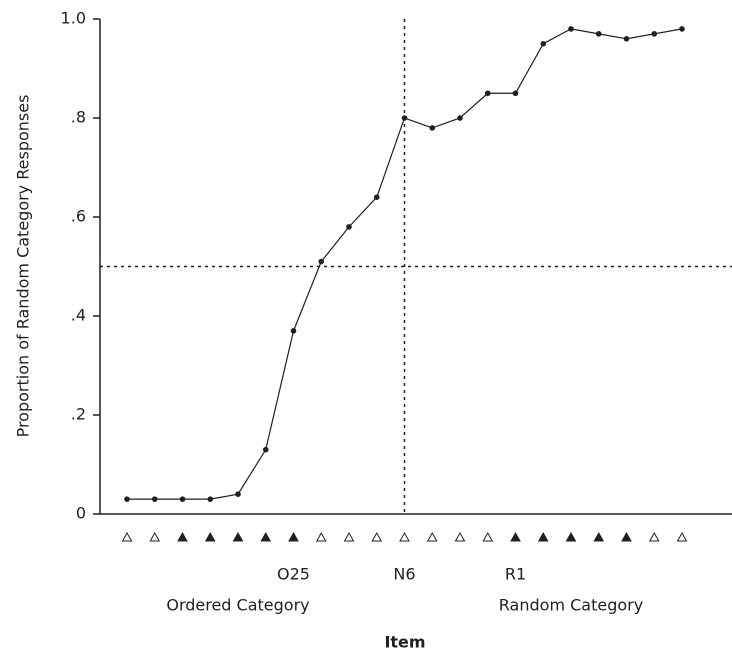 The image size is (732, 653). Describe the element at coordinates (78, 315) in the screenshot. I see `y-tick-label: .4` at that location.